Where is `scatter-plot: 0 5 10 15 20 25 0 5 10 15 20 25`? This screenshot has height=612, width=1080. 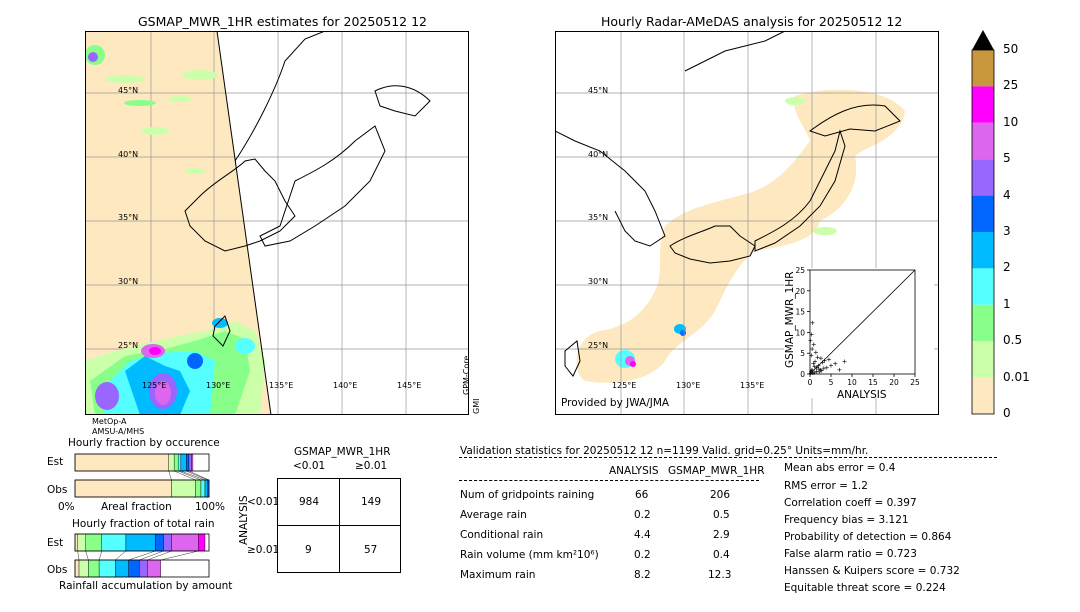
scatter-plot: 0 5 10 15 20 25 0 5 10 15 20 25 is located at coordinates (857, 326).